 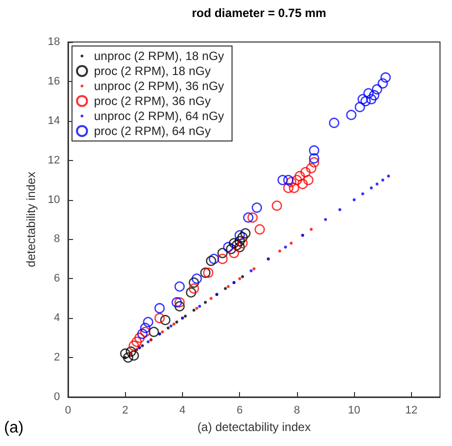 I want to click on legend-label: proc (2 RPM), 64 nGy, so click(x=152, y=131).